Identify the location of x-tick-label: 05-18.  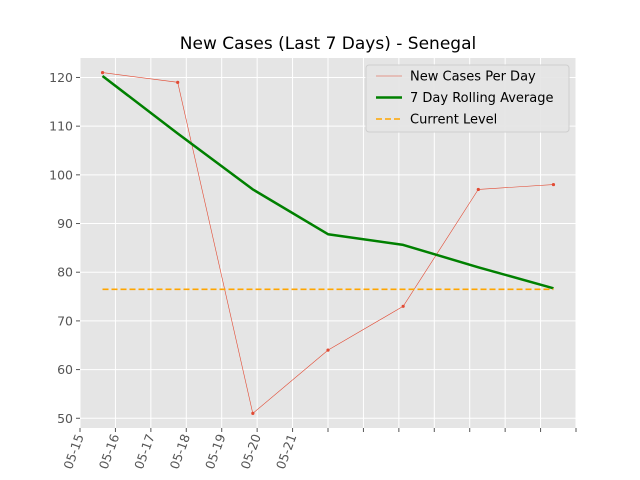
(180, 451).